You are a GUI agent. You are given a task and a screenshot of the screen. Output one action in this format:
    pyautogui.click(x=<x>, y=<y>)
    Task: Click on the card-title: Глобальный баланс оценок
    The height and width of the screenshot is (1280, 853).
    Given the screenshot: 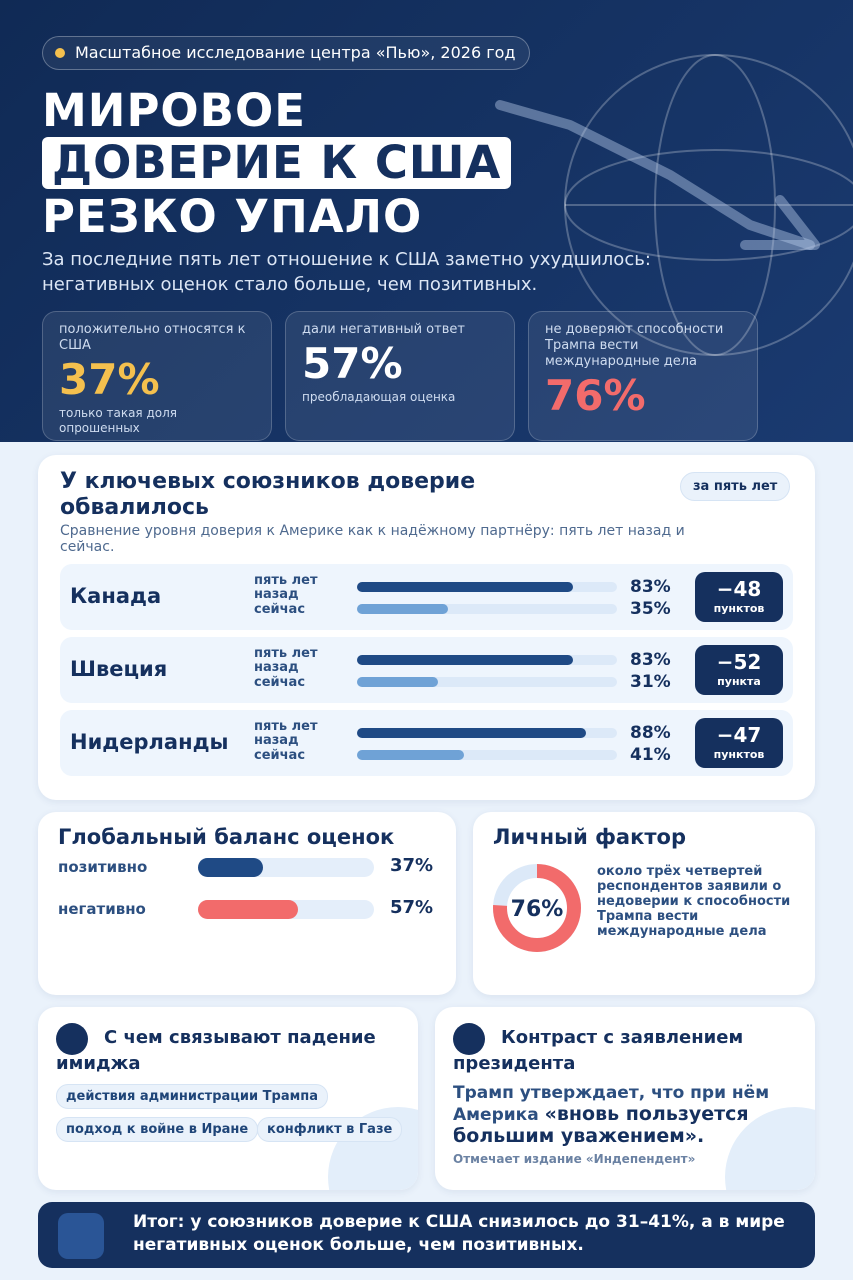 What is the action you would take?
    pyautogui.click(x=226, y=837)
    